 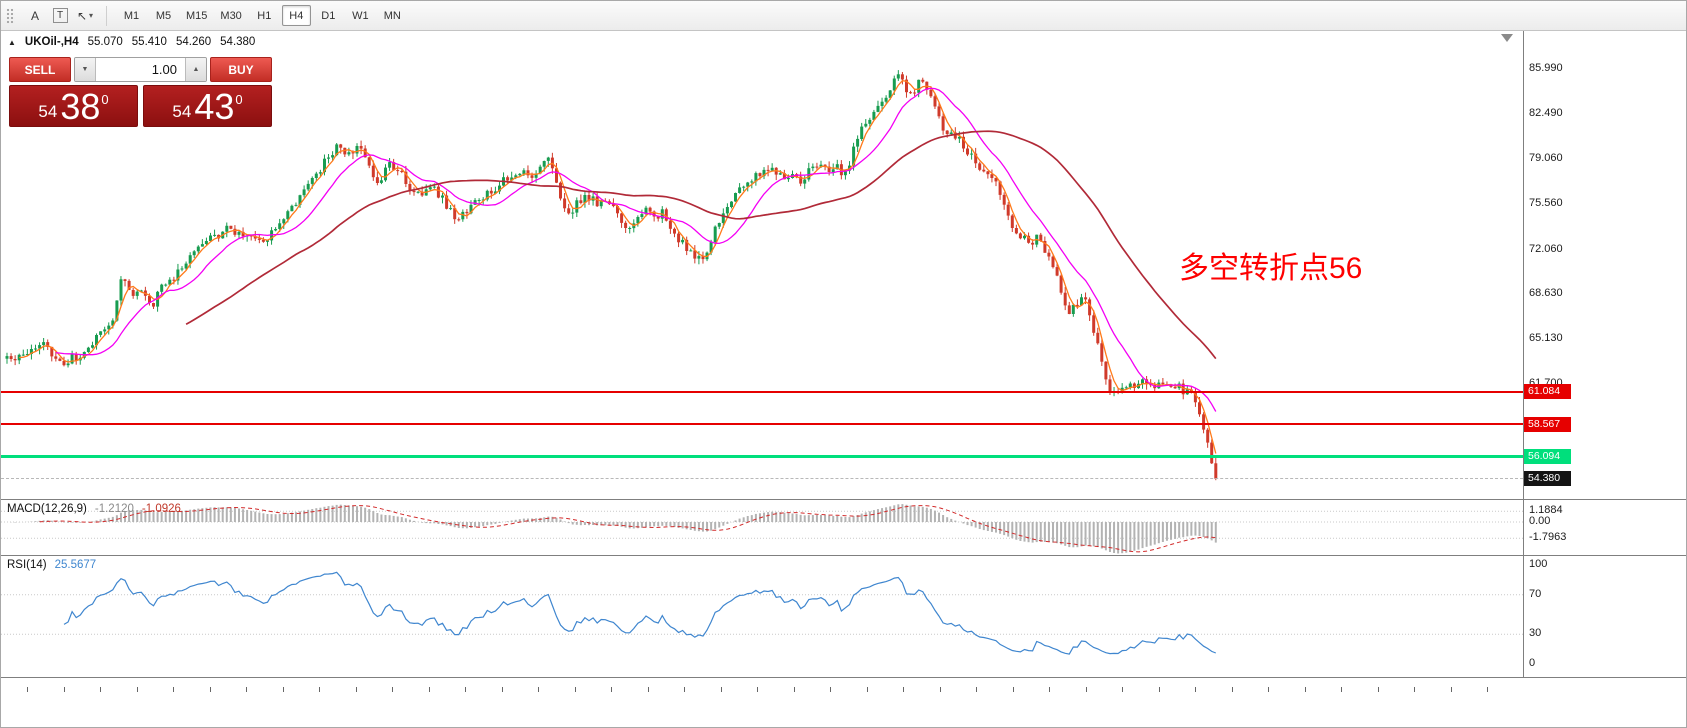 What do you see at coordinates (82, 15) in the screenshot?
I see `cursor-glyph: ↖` at bounding box center [82, 15].